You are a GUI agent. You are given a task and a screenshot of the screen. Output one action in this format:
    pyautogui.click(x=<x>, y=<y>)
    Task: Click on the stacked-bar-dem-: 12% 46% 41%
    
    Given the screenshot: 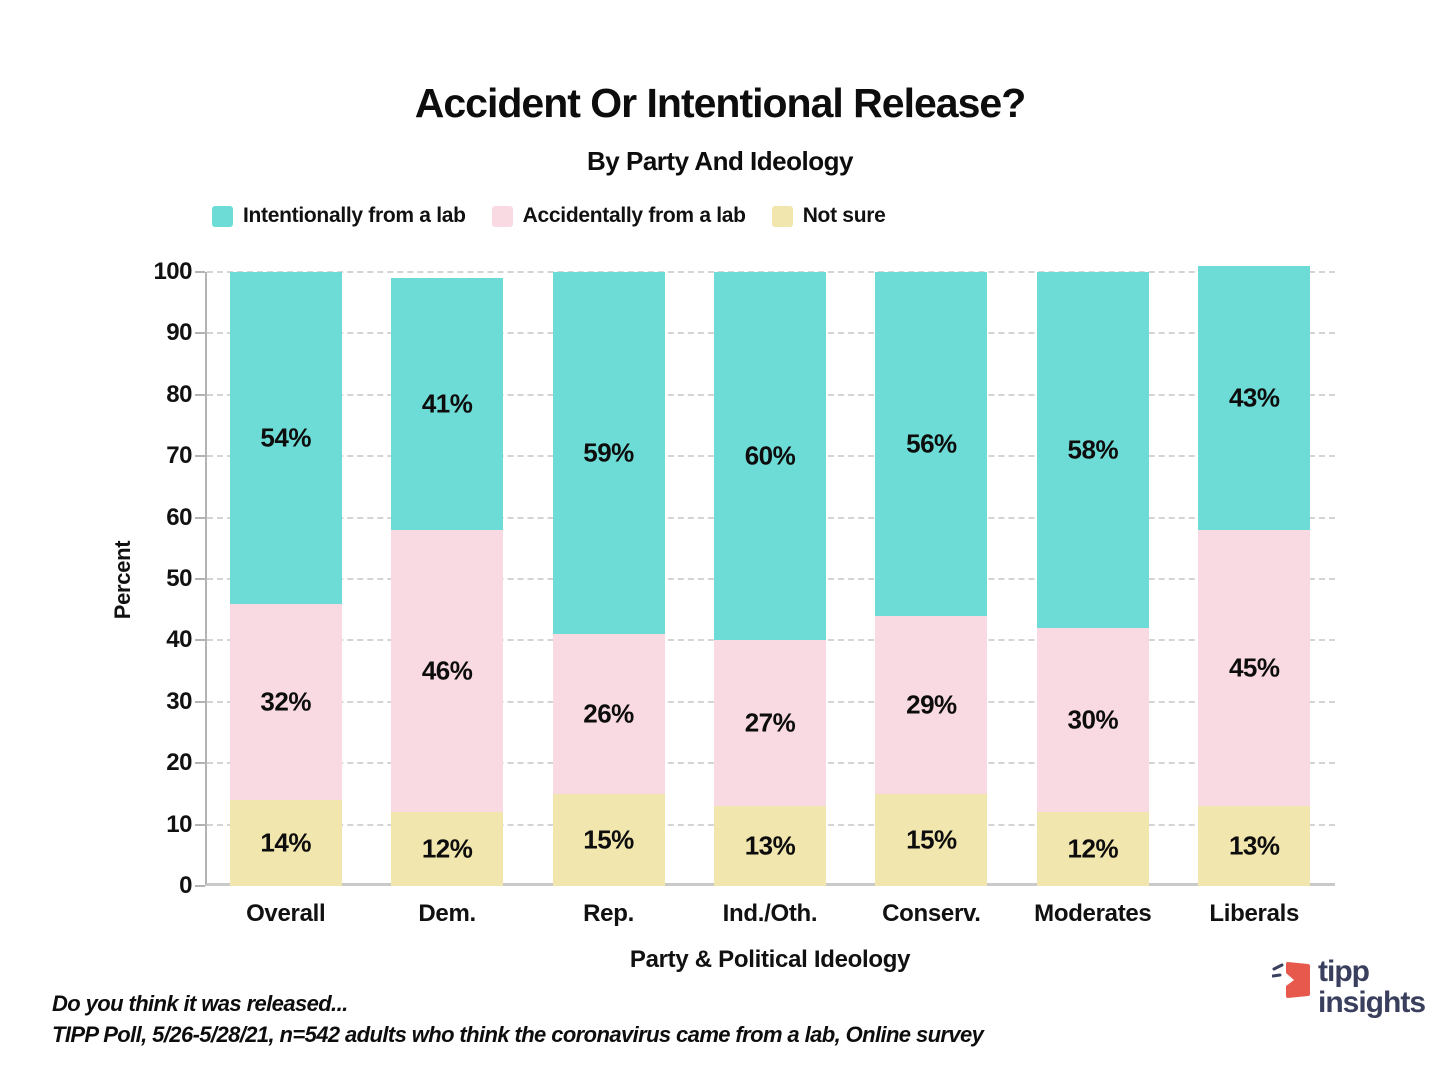 What is the action you would take?
    pyautogui.click(x=447, y=579)
    